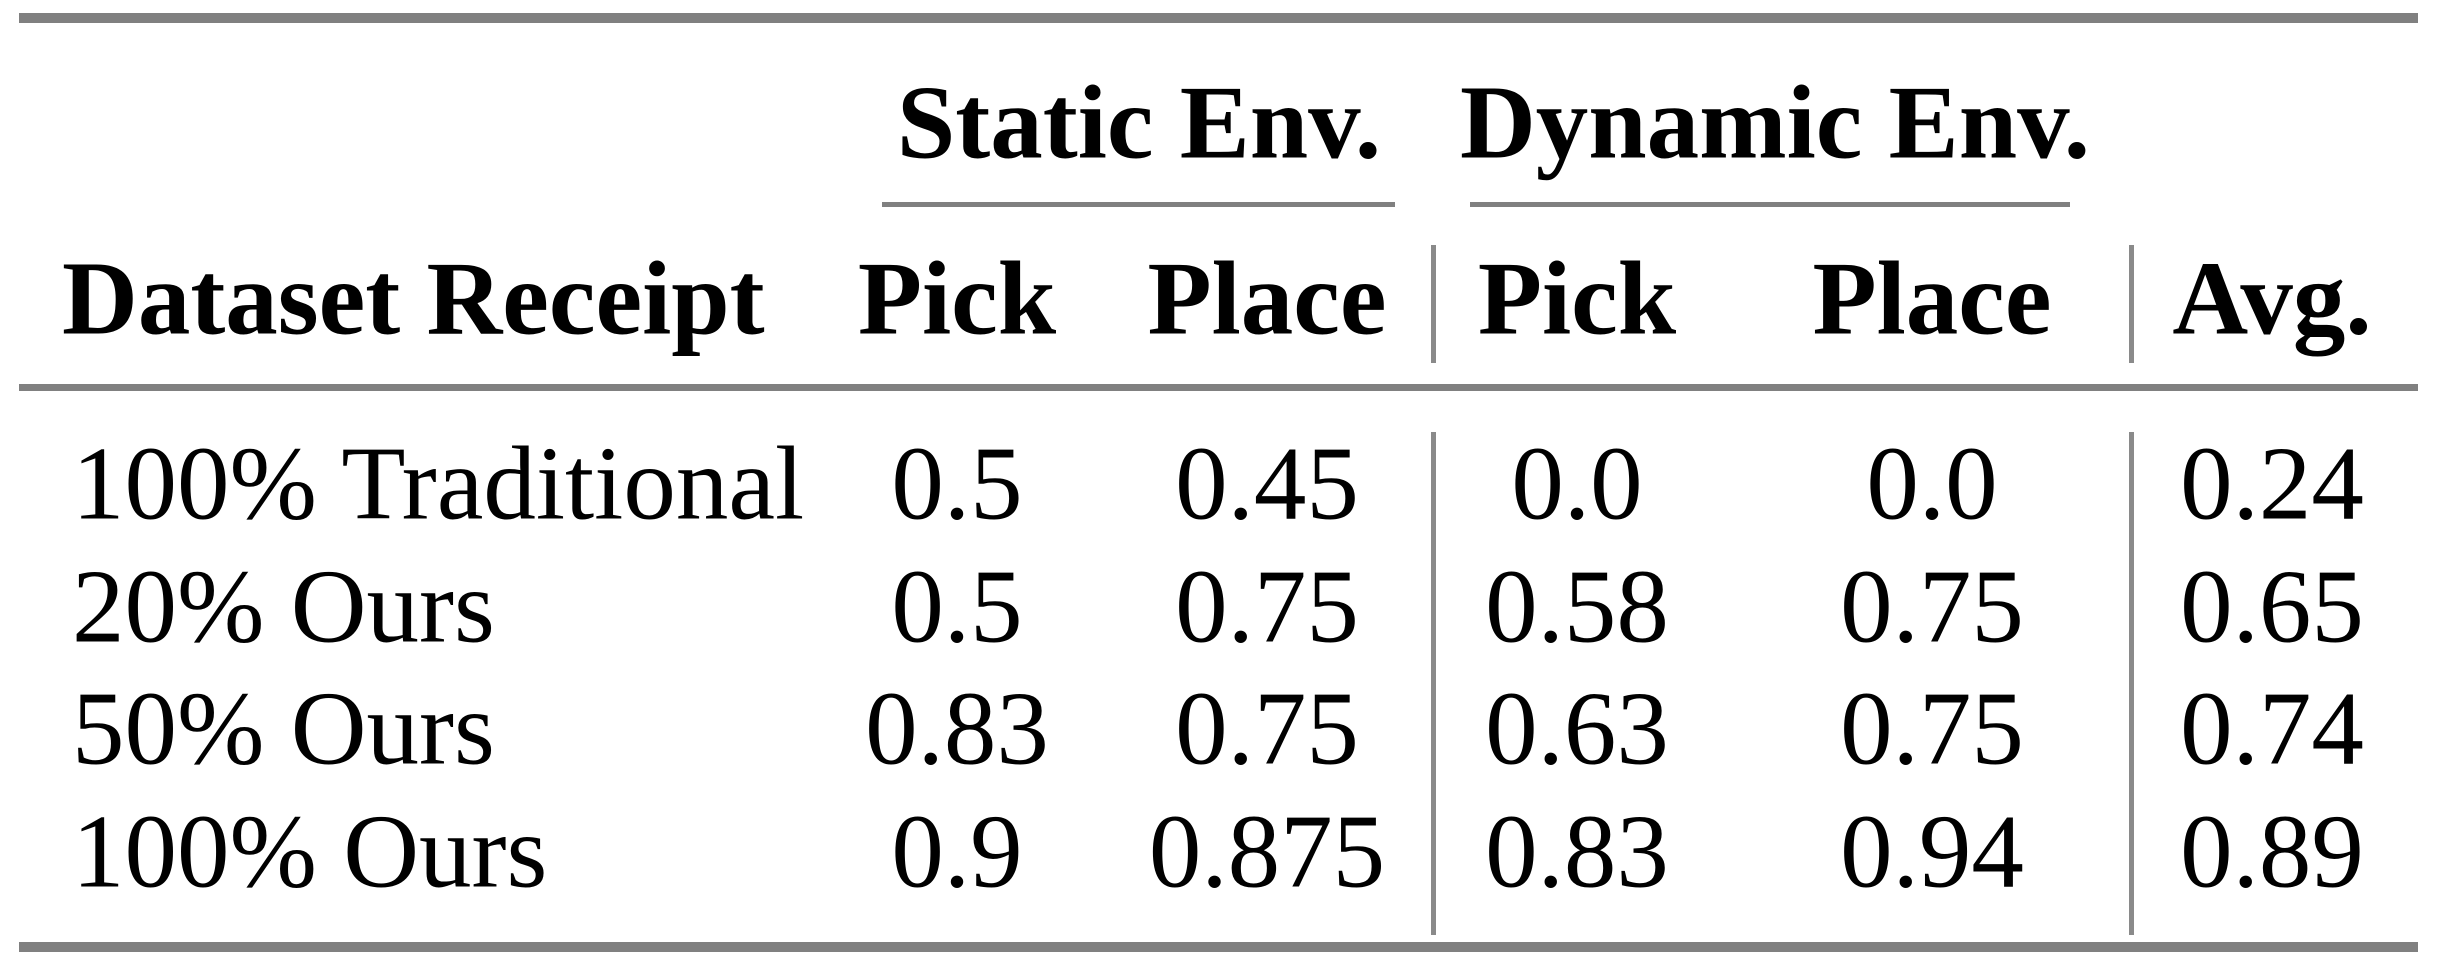  What do you see at coordinates (438, 483) in the screenshot?
I see `row-label: 100% Traditional` at bounding box center [438, 483].